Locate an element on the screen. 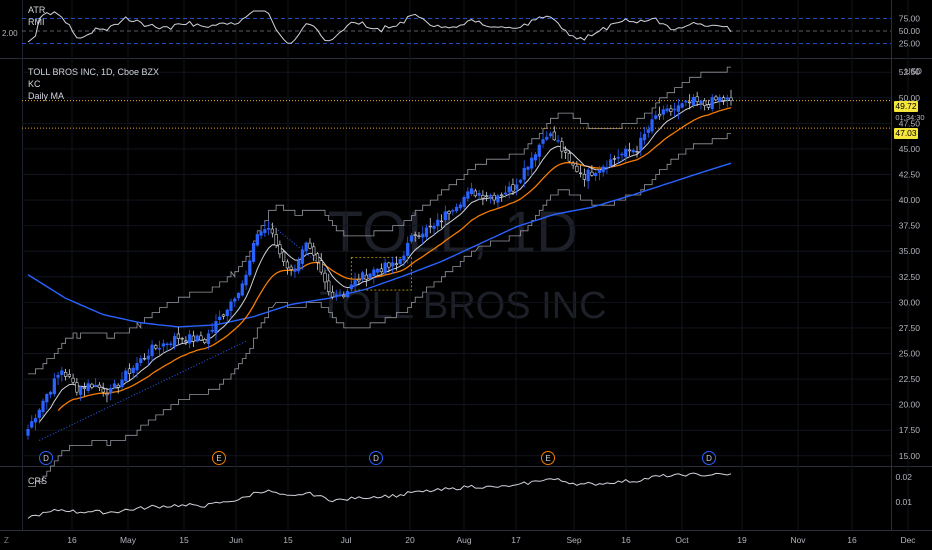 Image resolution: width=932 pixels, height=550 pixels. event-marker-label: E is located at coordinates (547, 458).